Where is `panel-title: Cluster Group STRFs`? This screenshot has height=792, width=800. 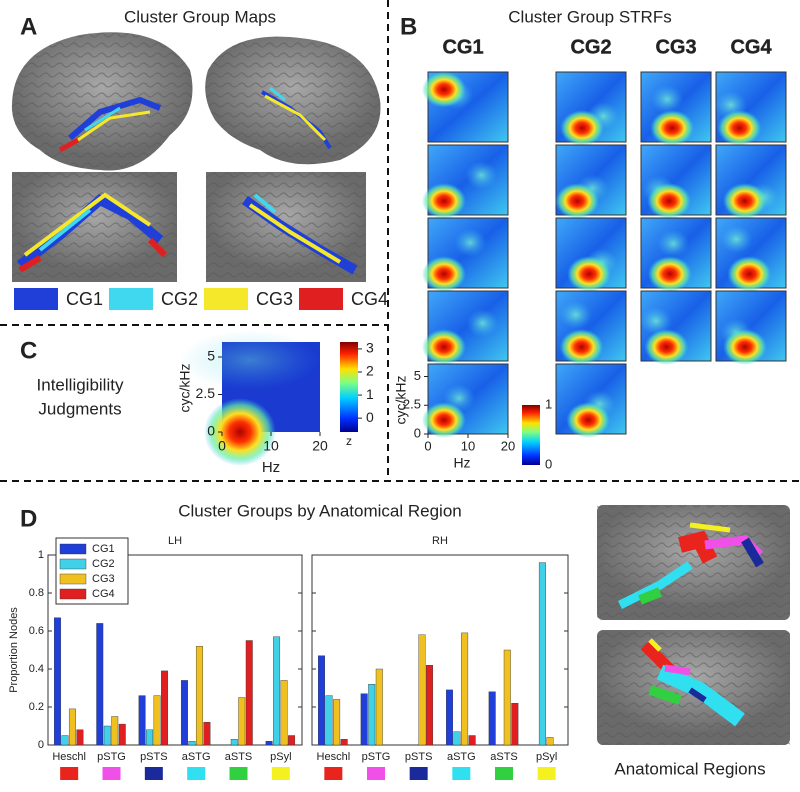 panel-title: Cluster Group STRFs is located at coordinates (589, 16).